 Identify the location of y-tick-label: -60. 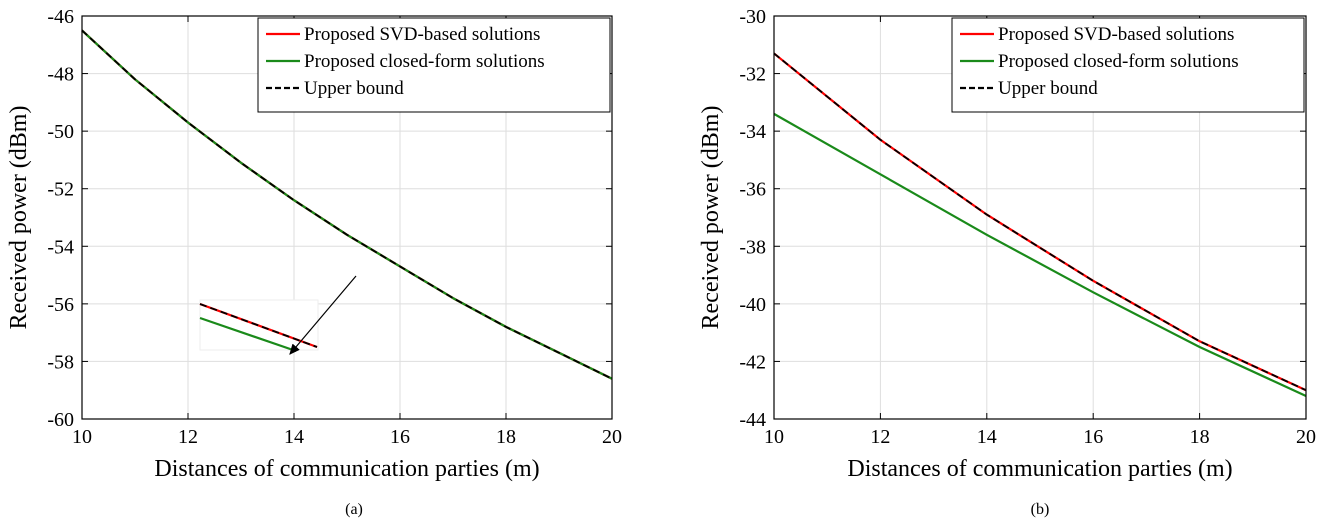
(60, 420).